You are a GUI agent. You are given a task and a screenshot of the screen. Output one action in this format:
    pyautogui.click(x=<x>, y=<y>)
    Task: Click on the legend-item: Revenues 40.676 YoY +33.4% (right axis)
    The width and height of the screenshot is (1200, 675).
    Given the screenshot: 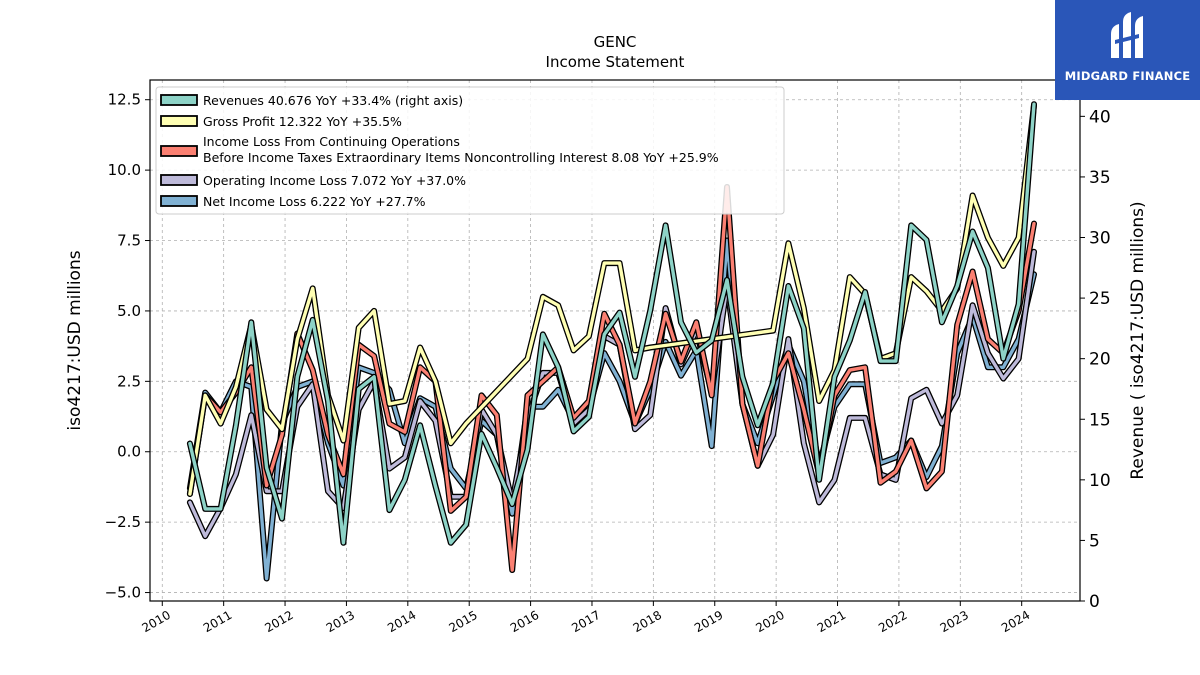 What is the action you would take?
    pyautogui.click(x=311, y=100)
    